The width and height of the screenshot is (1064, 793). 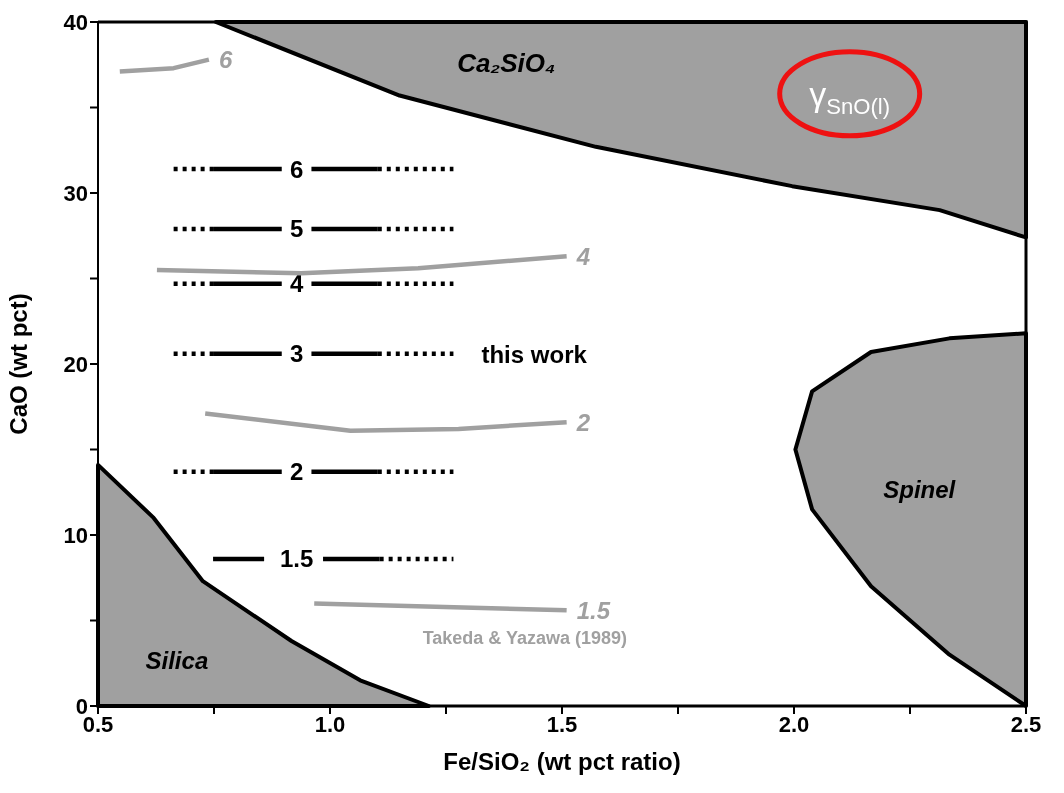 I want to click on series-label: 5, so click(x=296, y=229).